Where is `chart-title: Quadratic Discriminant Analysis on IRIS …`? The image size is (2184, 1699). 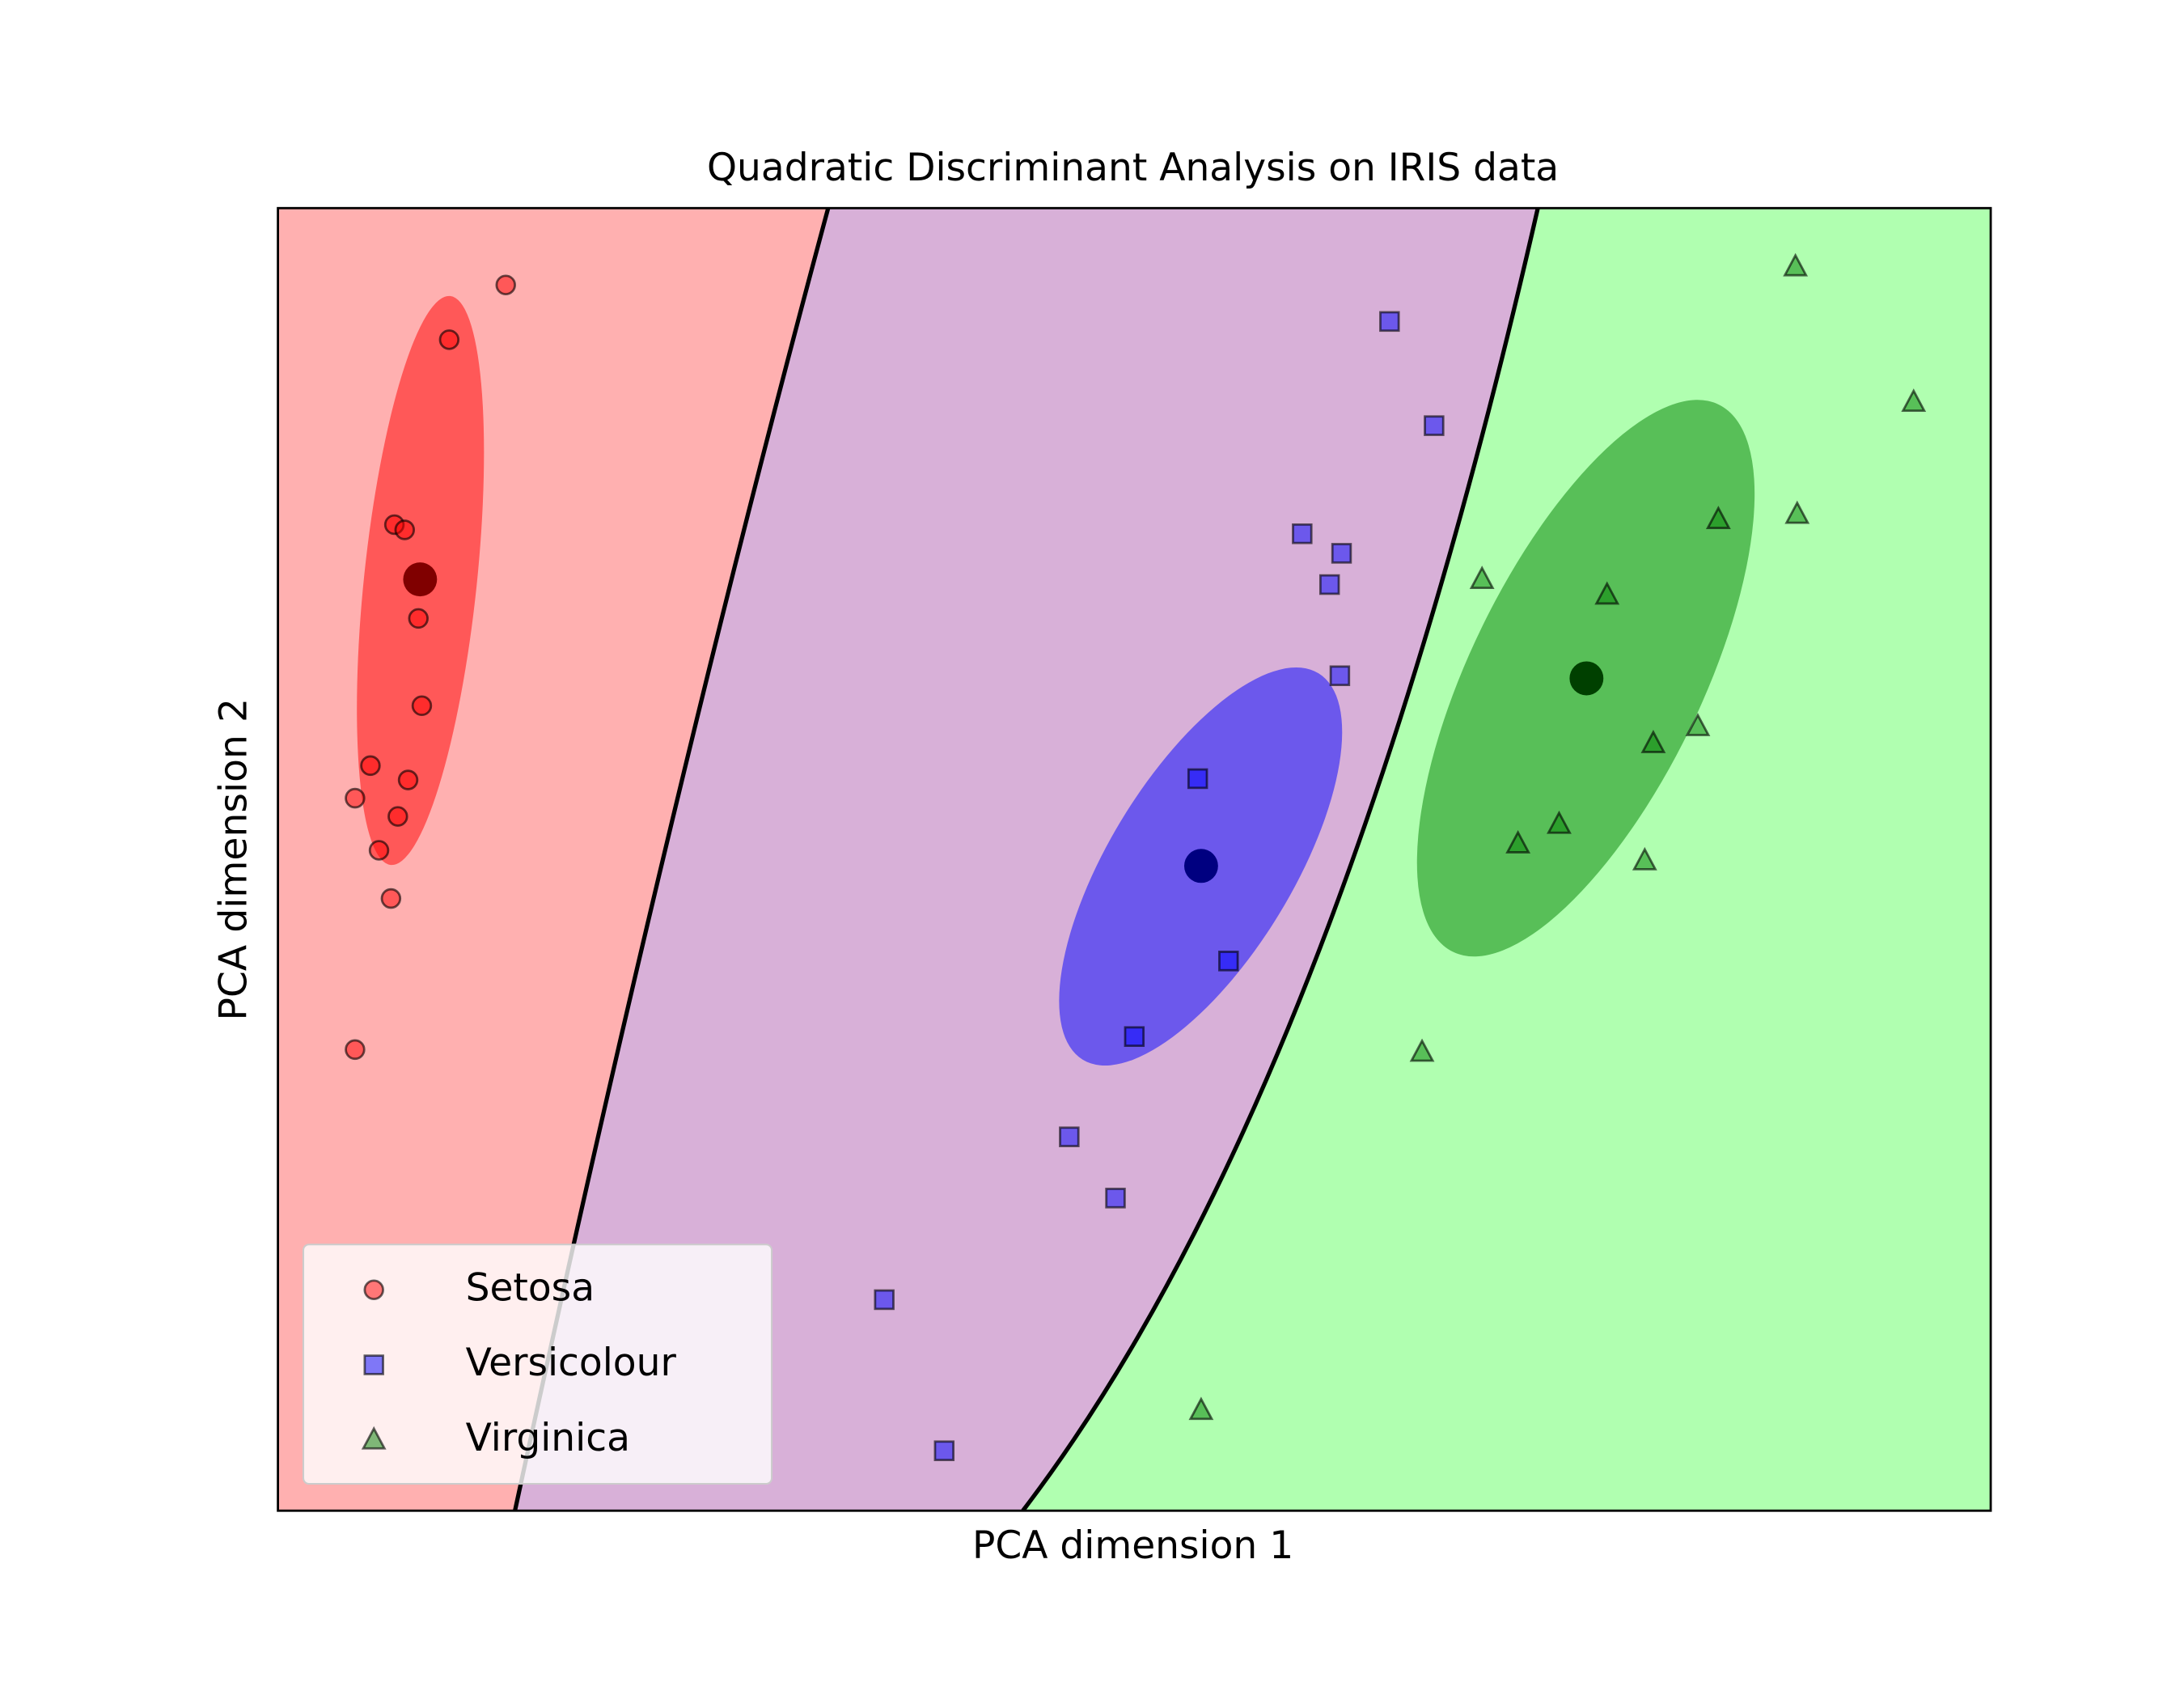 chart-title: Quadratic Discriminant Analysis on IRIS … is located at coordinates (1133, 168).